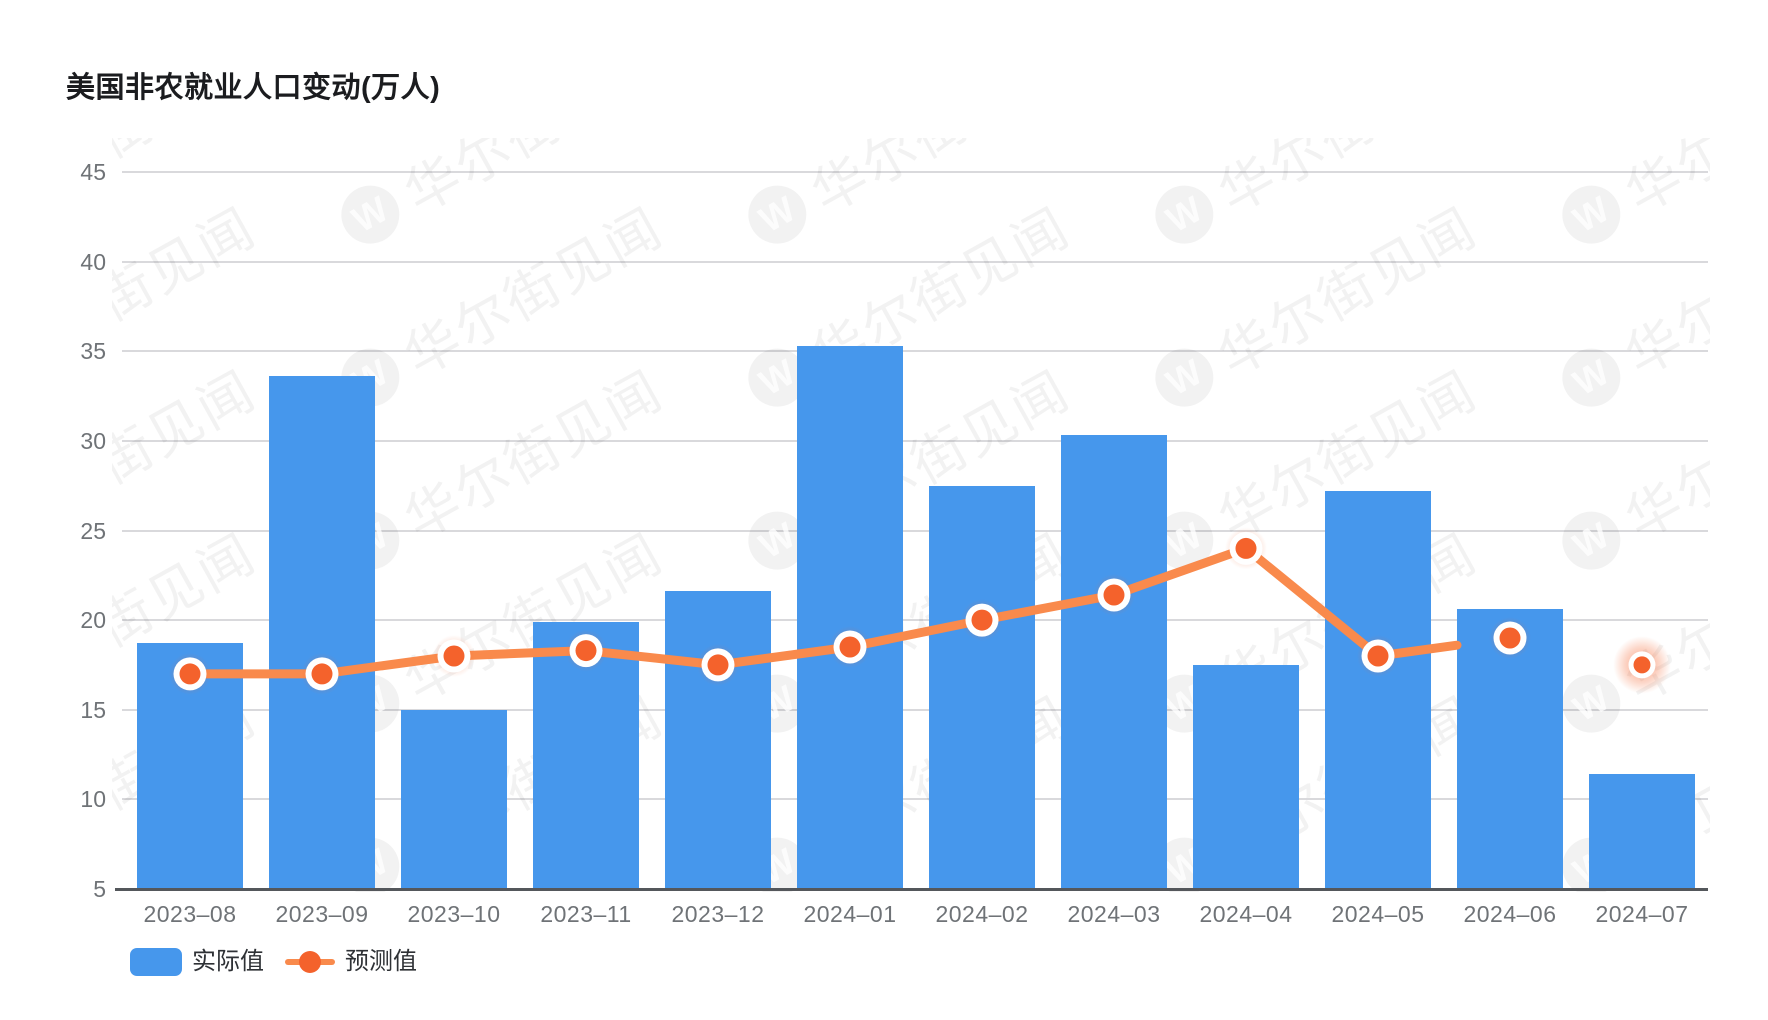 The width and height of the screenshot is (1768, 1020). Describe the element at coordinates (1246, 914) in the screenshot. I see `x-axis-label-2024-04: 2024–04` at that location.